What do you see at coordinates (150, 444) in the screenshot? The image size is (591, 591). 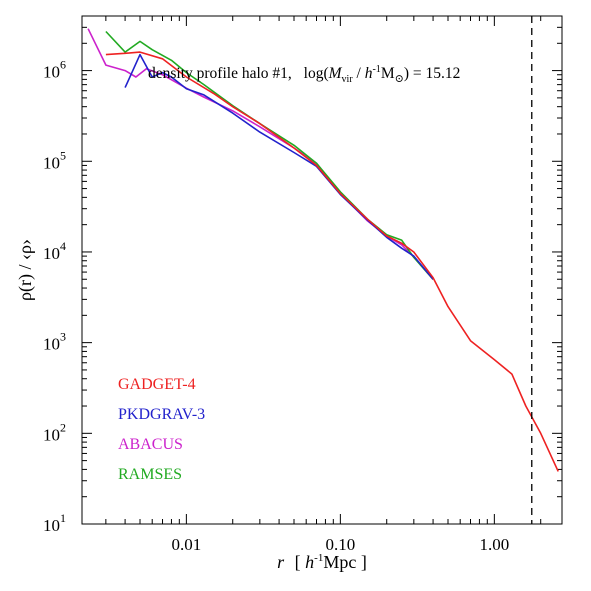 I see `legend-entry: ABACUS` at bounding box center [150, 444].